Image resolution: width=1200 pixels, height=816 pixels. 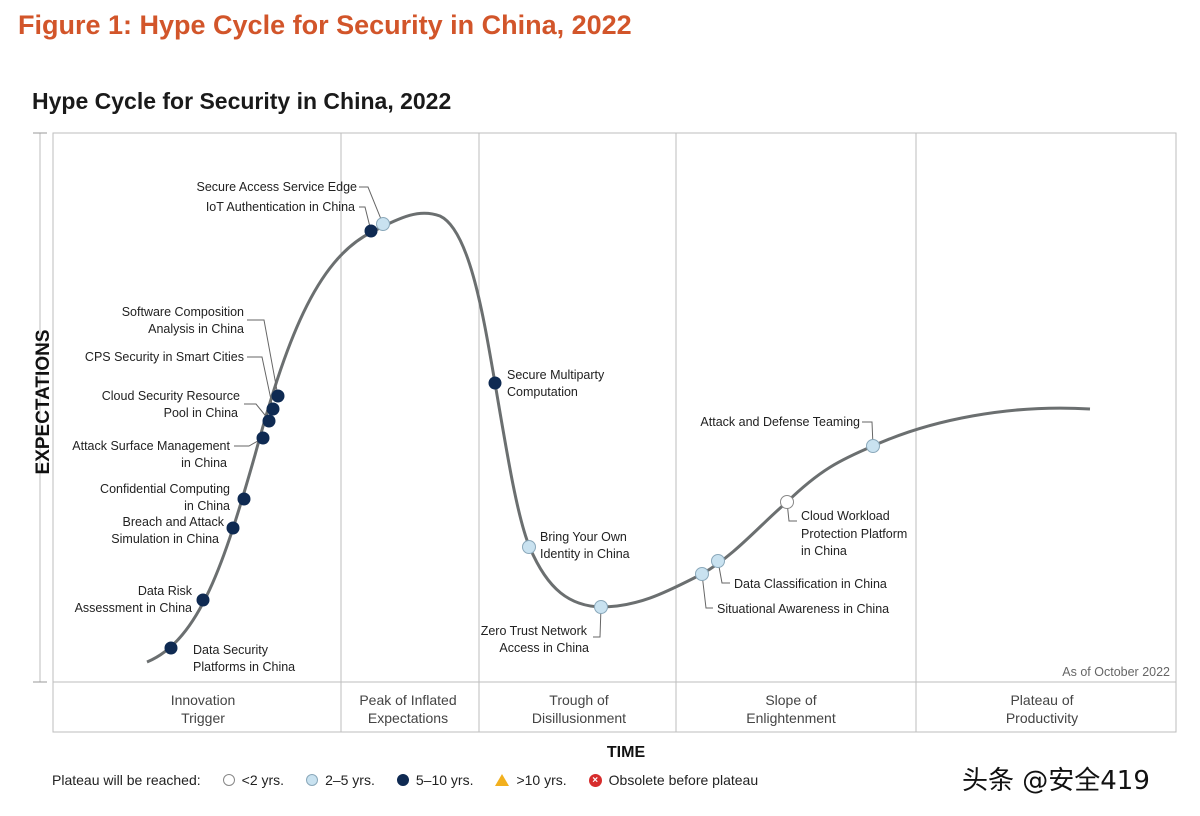 I want to click on watermark: 头条 @安全419, so click(x=1056, y=781).